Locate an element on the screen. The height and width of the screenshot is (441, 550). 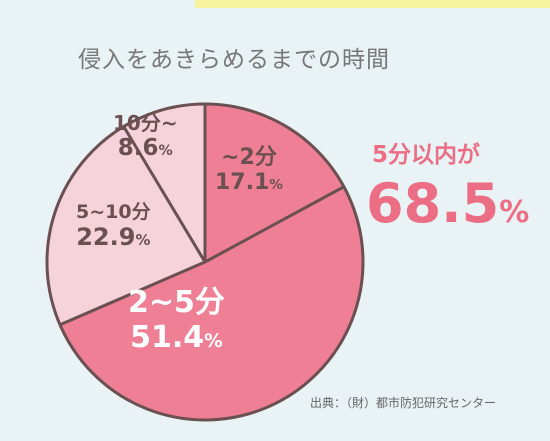
source-note: 出典：（財）都市防犯研究センター is located at coordinates (403, 403).